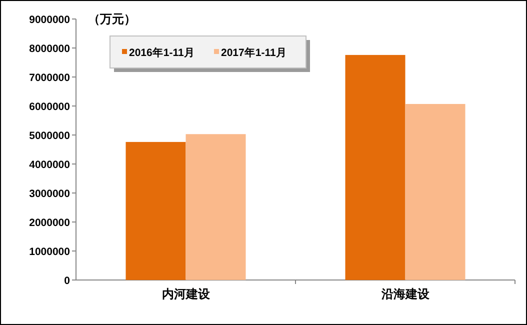 This screenshot has width=527, height=325. I want to click on legend-label: 2016年1-11月, so click(162, 52).